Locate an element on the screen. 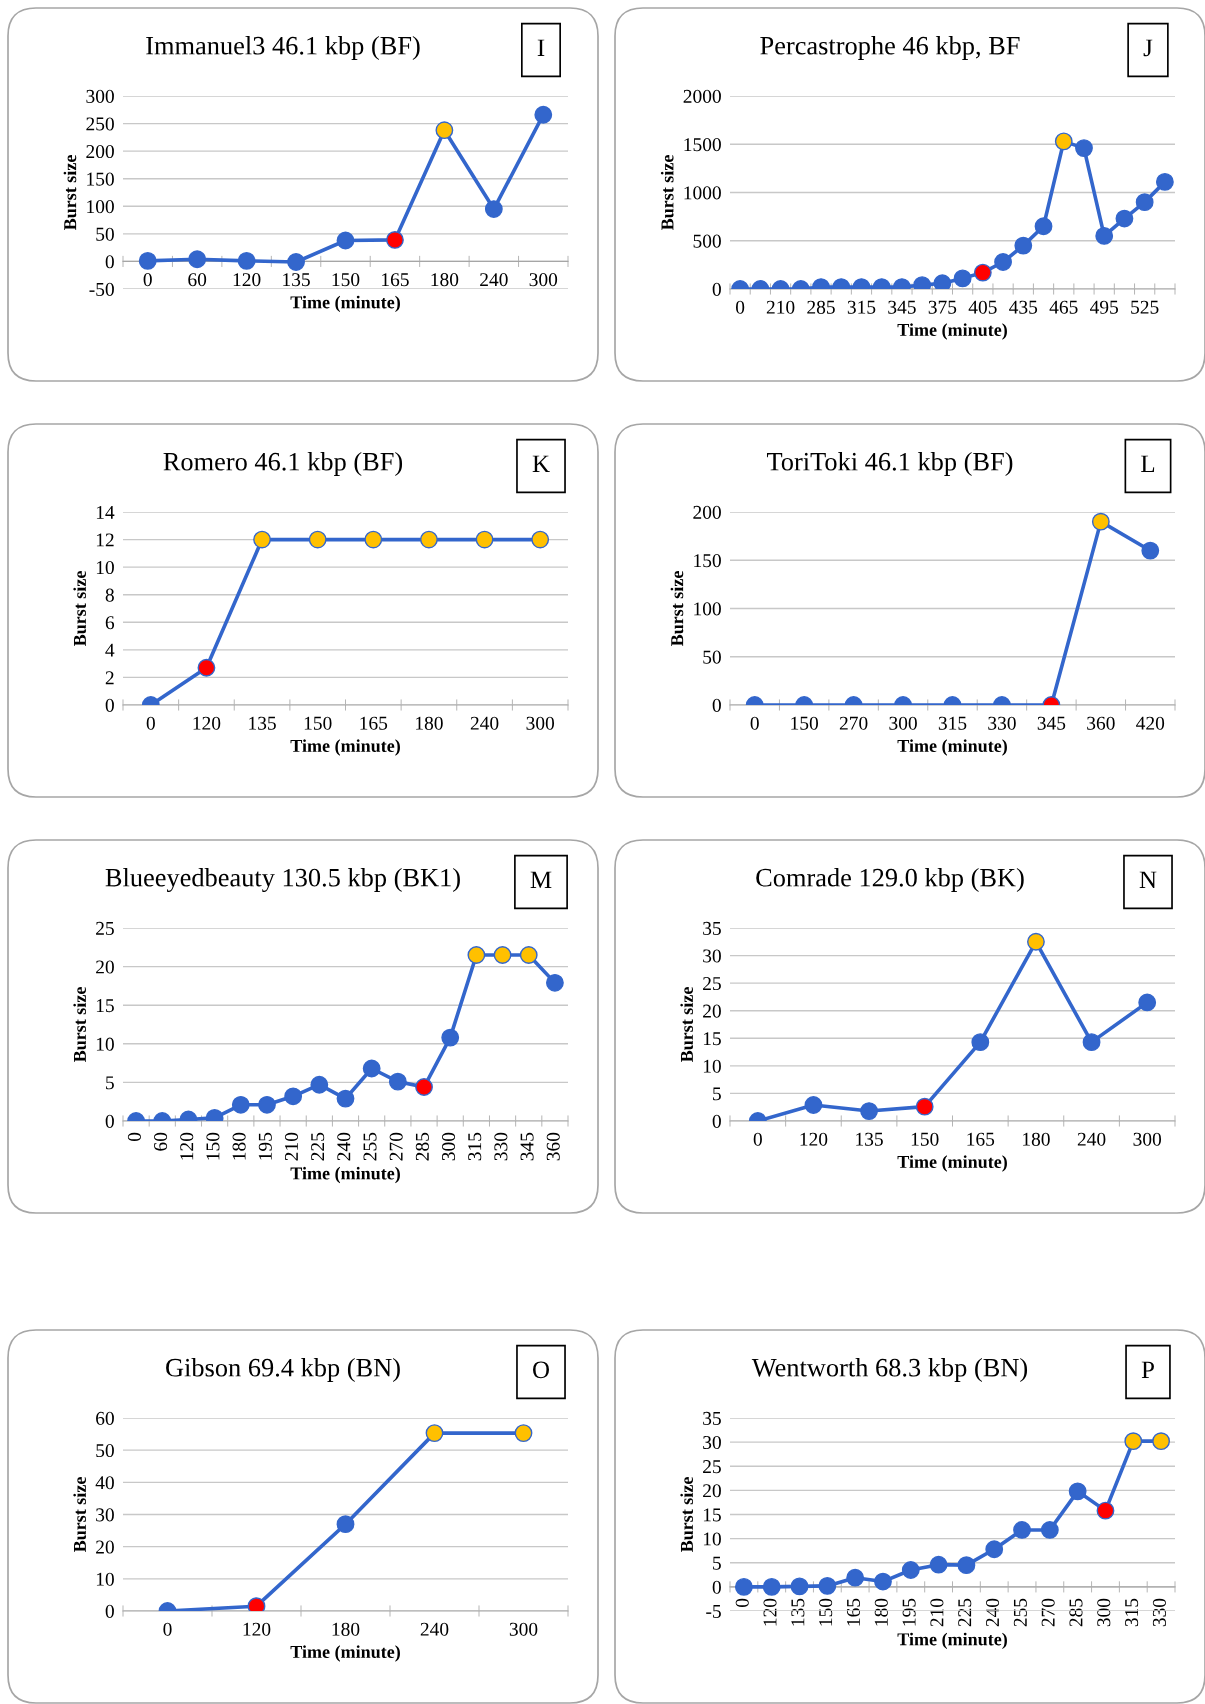 This screenshot has height=1704, width=1205. y-tick-label: 60 is located at coordinates (105, 1418).